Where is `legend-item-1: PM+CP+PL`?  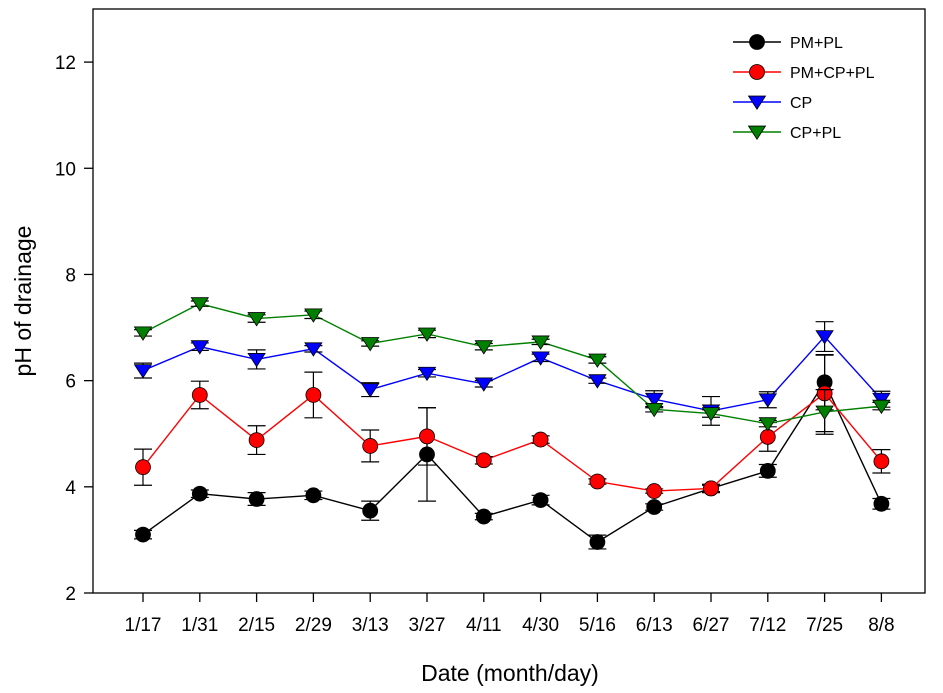 legend-item-1: PM+CP+PL is located at coordinates (804, 73).